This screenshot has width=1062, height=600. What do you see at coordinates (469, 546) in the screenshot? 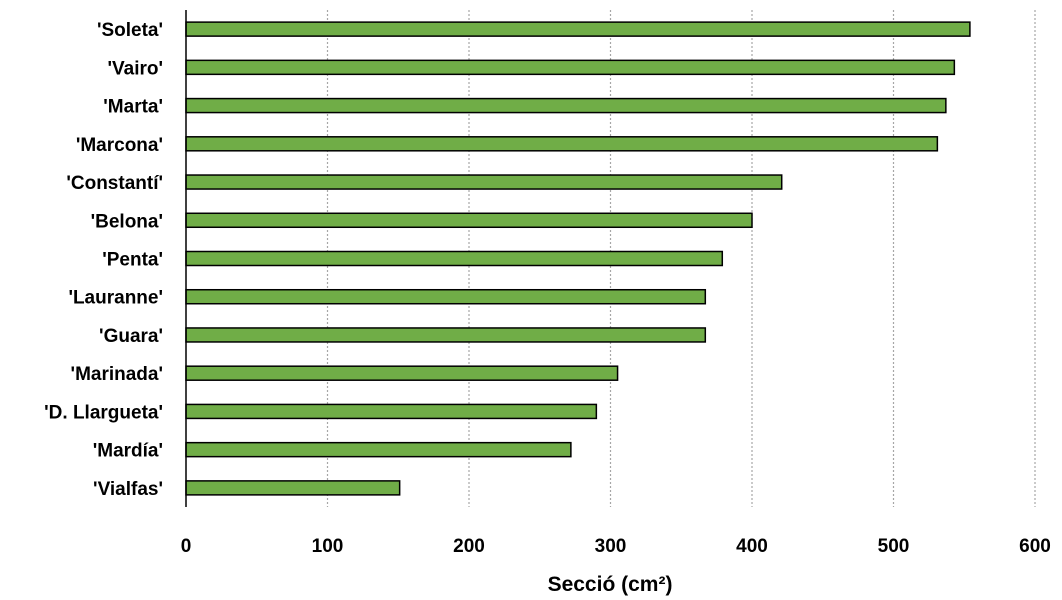
I see `x-tick-label: 200` at bounding box center [469, 546].